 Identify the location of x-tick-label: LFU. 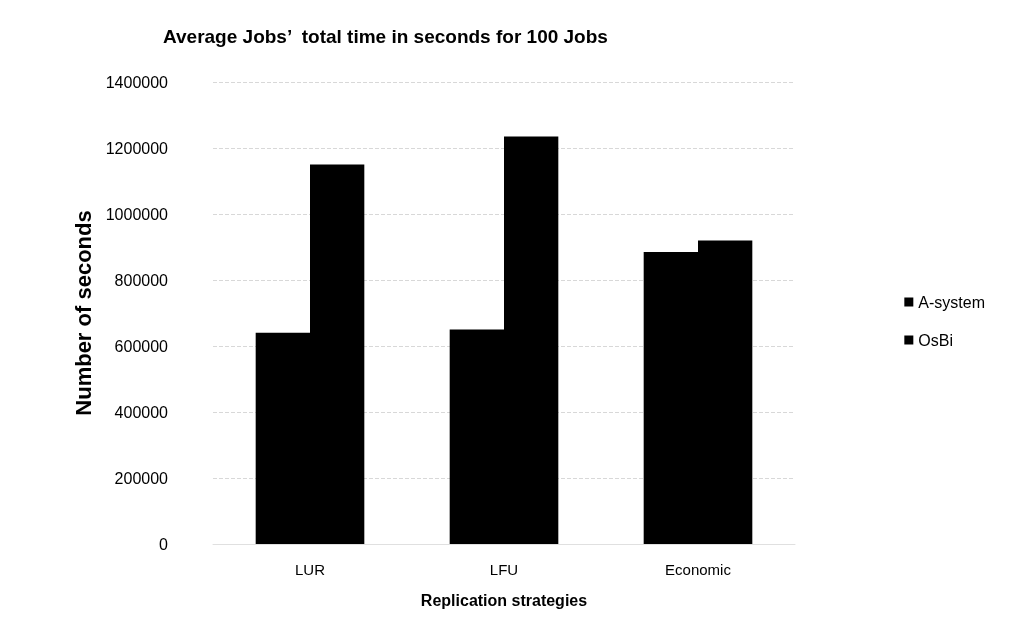
(504, 569).